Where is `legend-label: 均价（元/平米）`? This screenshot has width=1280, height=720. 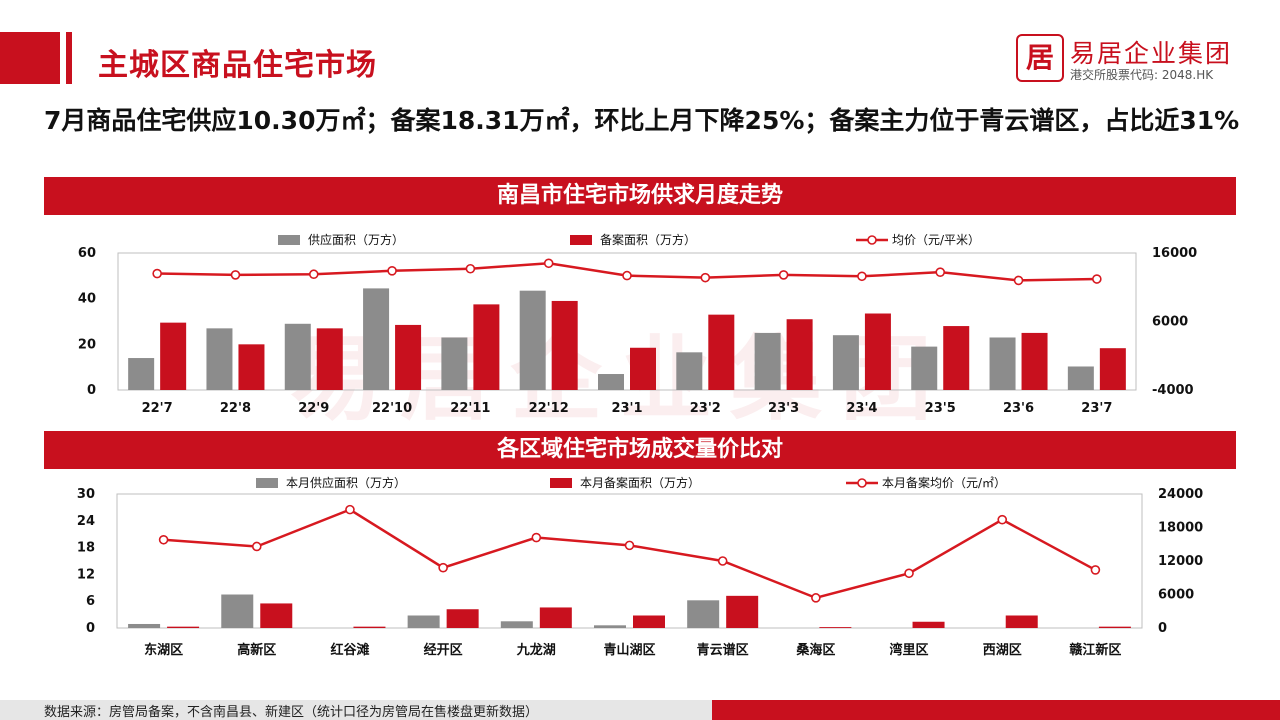 legend-label: 均价（元/平米） is located at coordinates (936, 240).